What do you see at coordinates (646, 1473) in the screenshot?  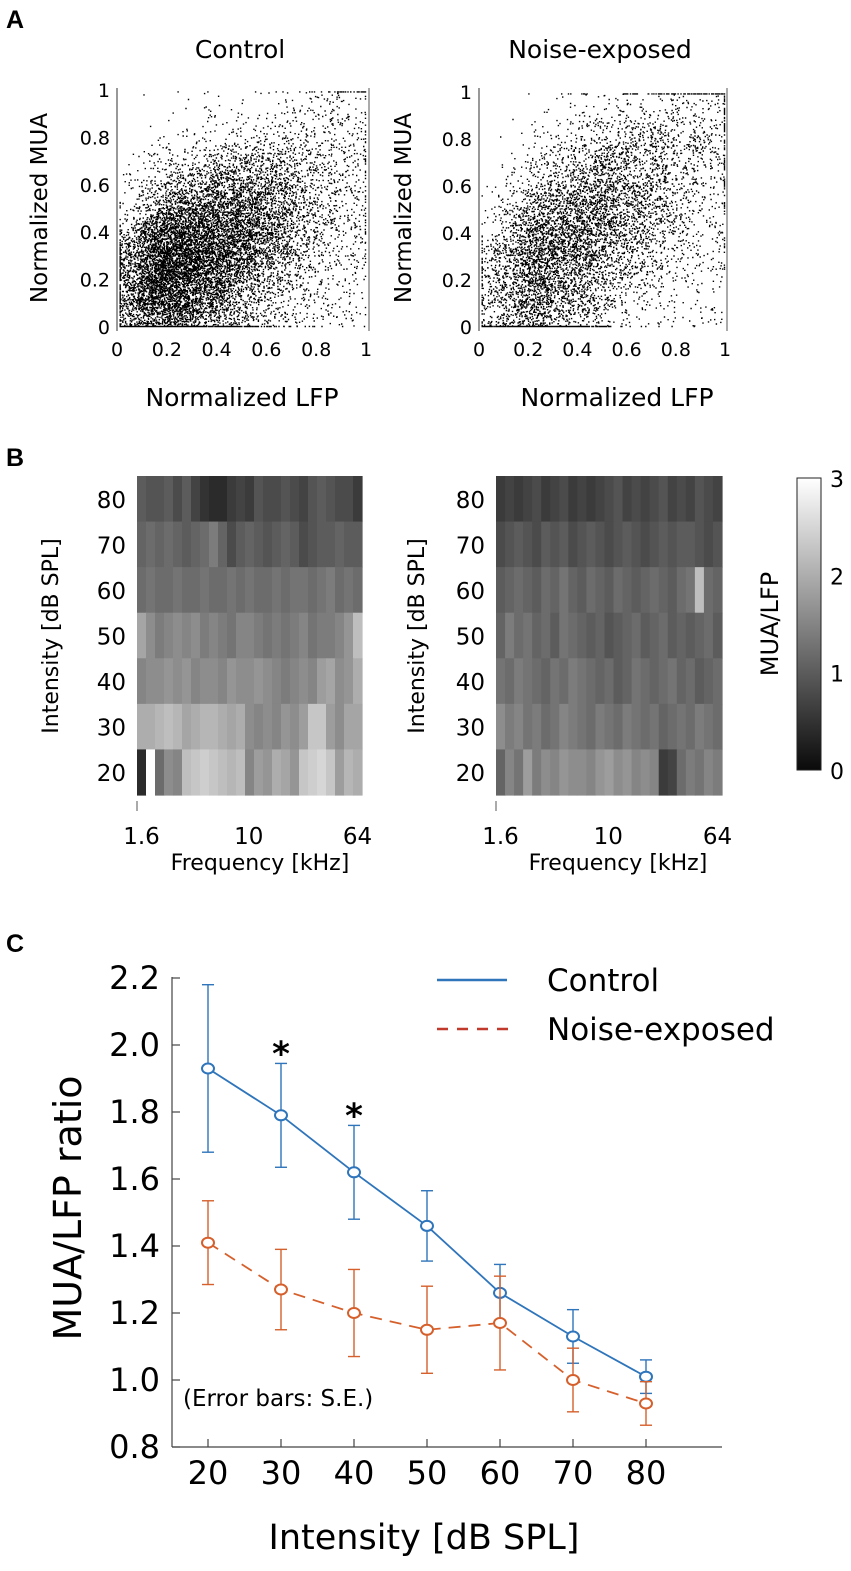 I see `x-tick-label: 80` at bounding box center [646, 1473].